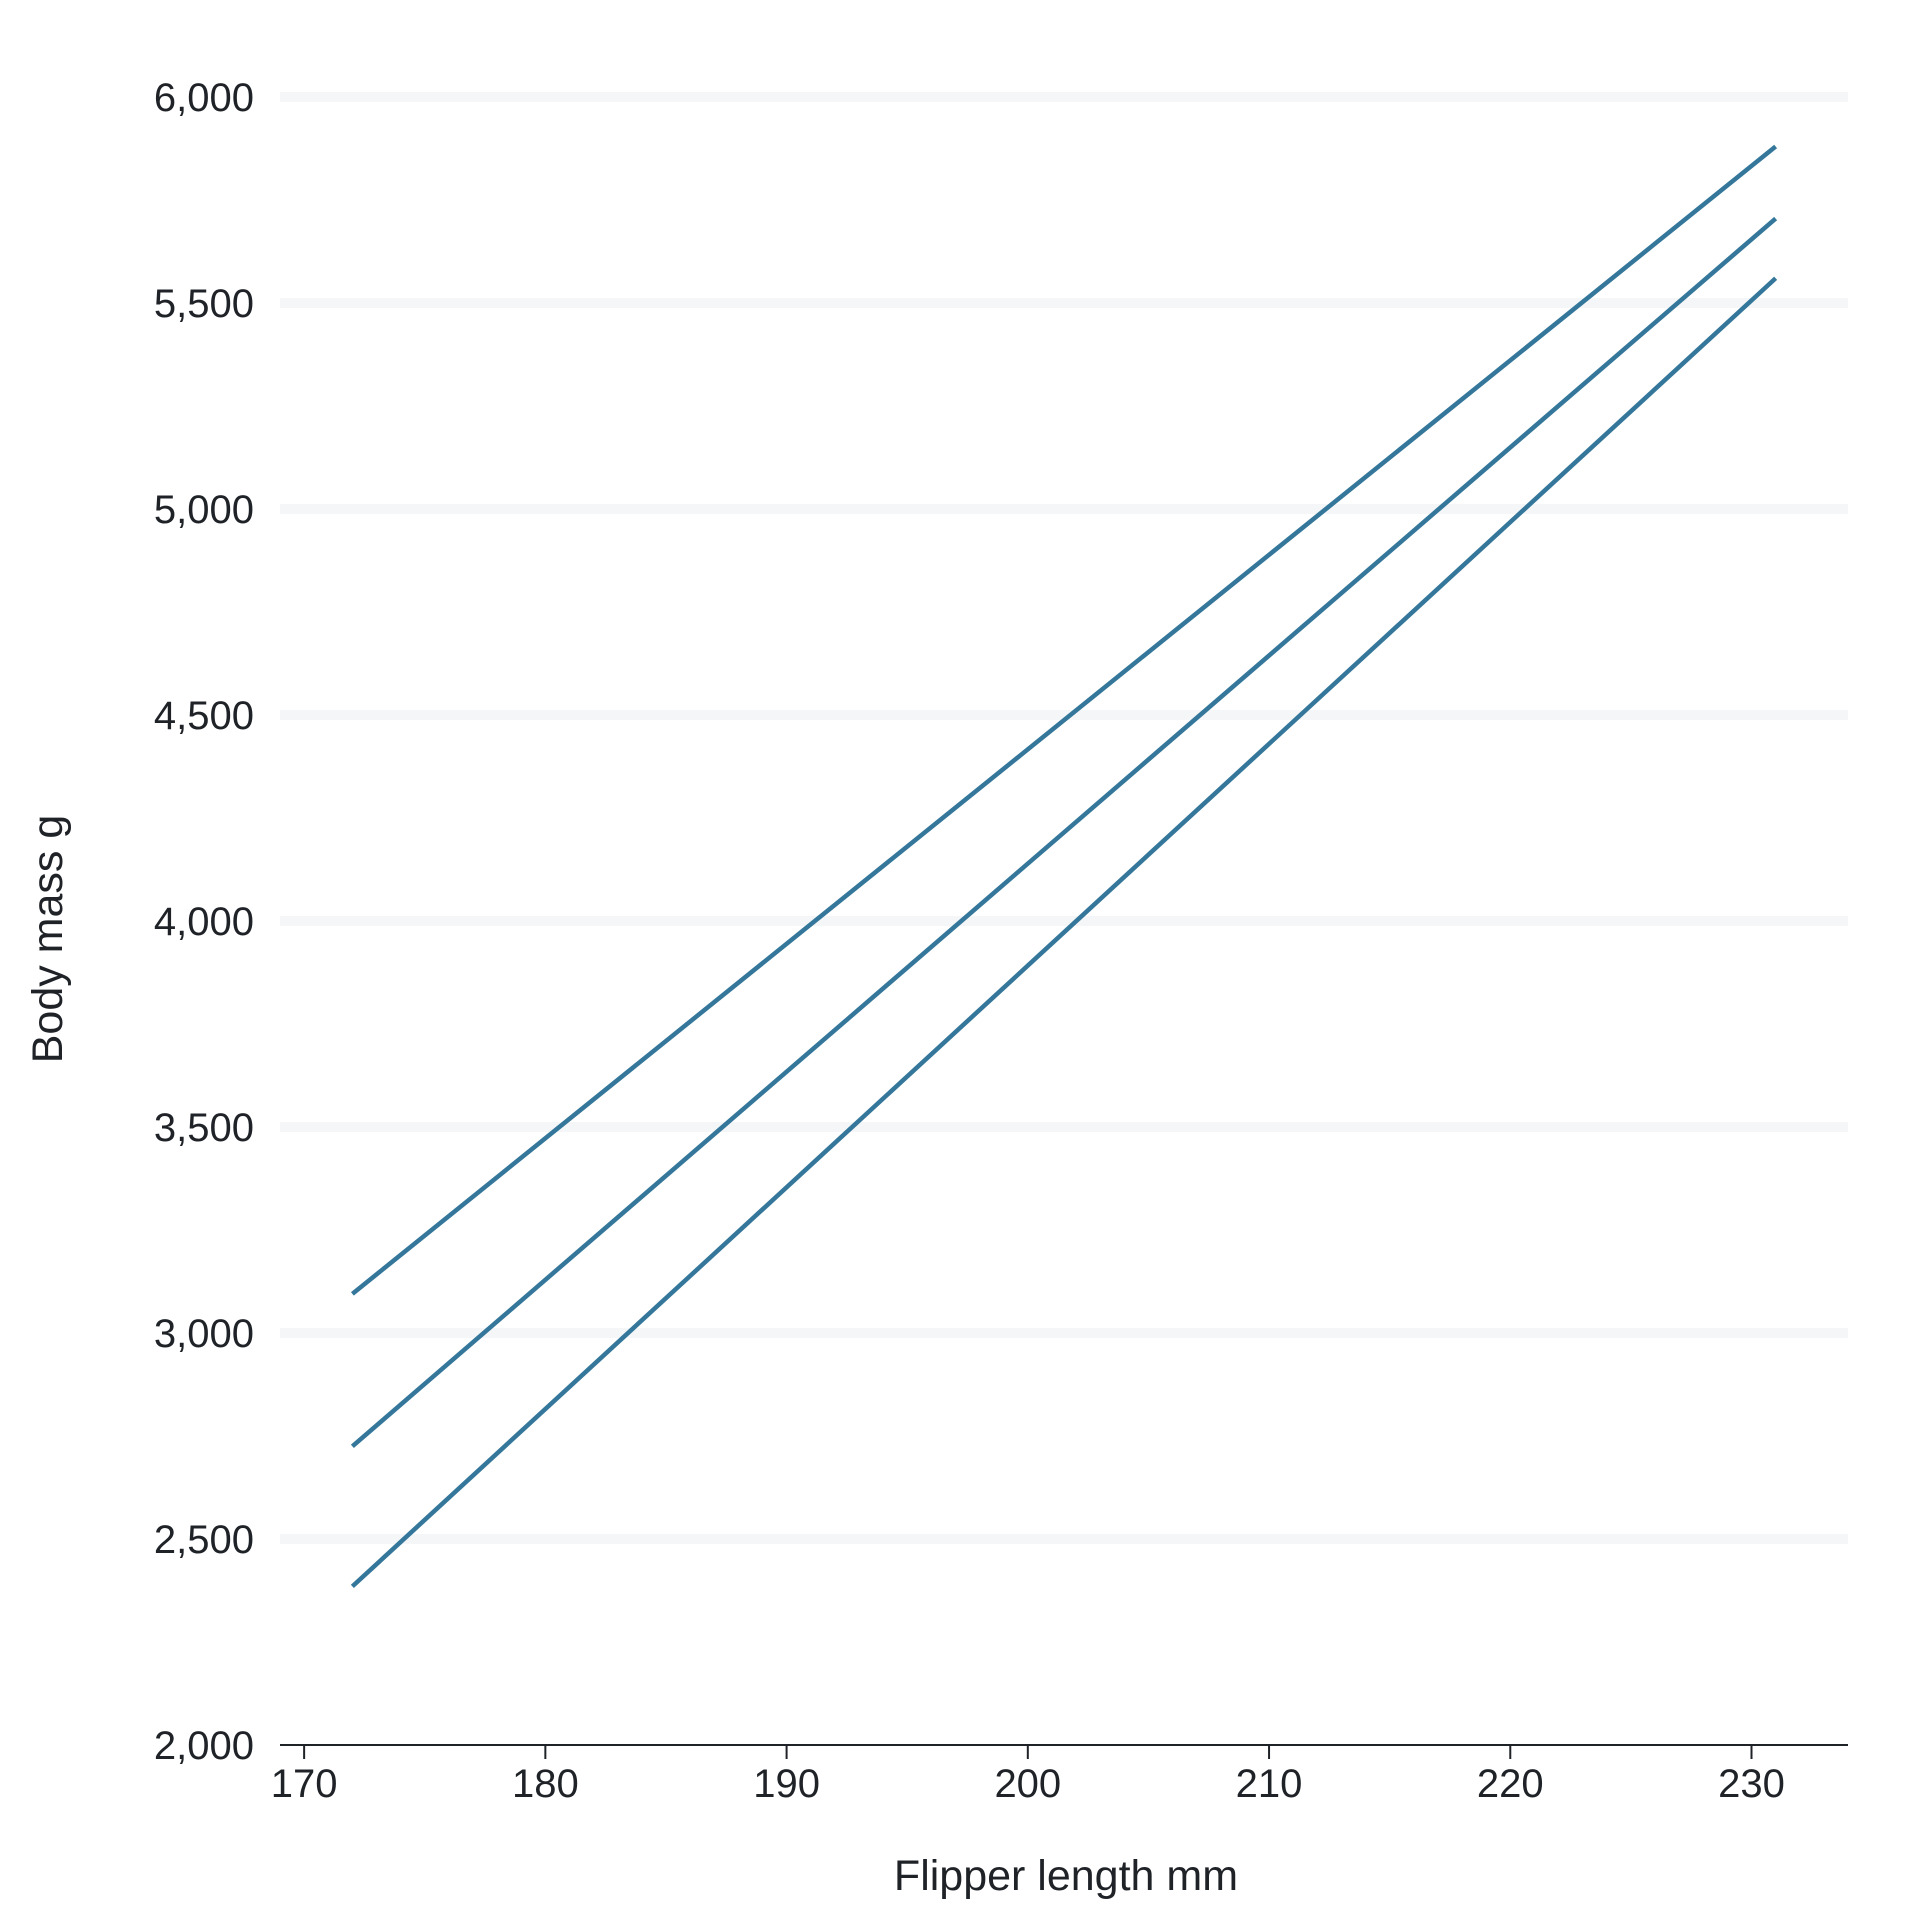  What do you see at coordinates (1269, 1784) in the screenshot?
I see `x-tick-label: 210` at bounding box center [1269, 1784].